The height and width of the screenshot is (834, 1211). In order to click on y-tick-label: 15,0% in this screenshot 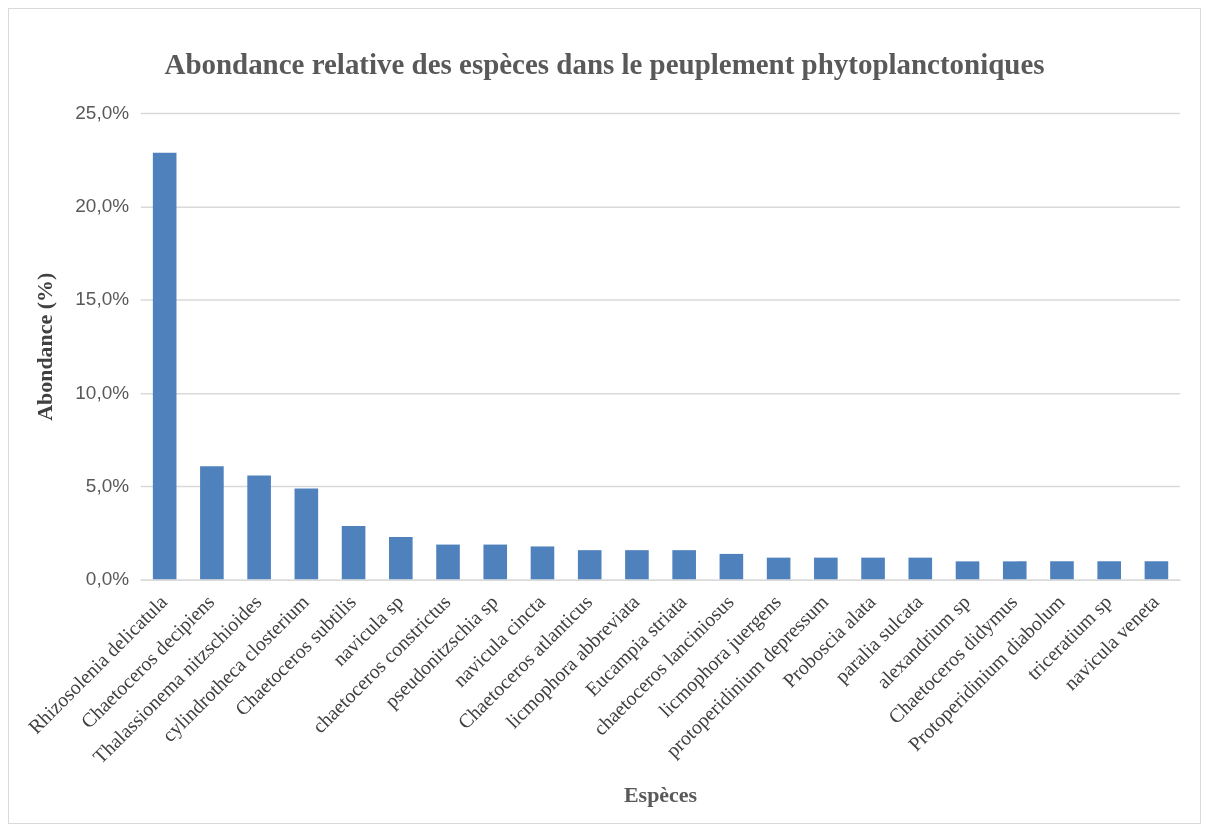, I will do `click(102, 299)`.